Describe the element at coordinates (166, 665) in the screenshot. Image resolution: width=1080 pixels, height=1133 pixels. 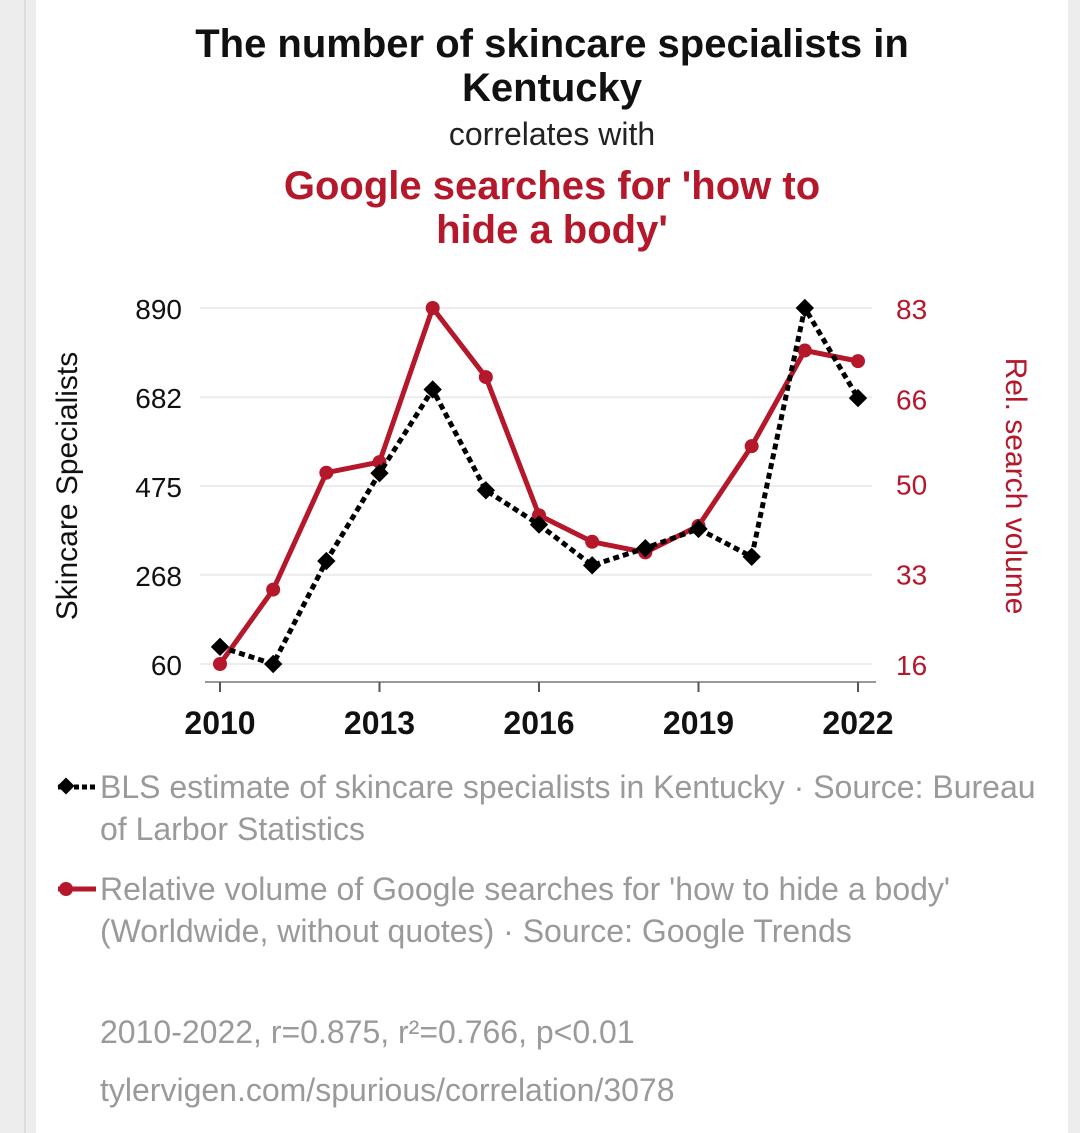
I see `y-tick-left: 60` at that location.